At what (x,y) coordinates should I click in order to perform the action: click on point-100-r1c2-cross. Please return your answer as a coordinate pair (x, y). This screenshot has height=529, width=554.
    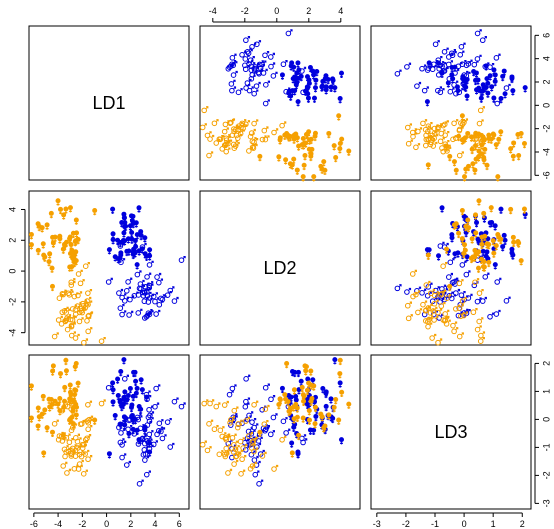
    Looking at the image, I should click on (323, 85).